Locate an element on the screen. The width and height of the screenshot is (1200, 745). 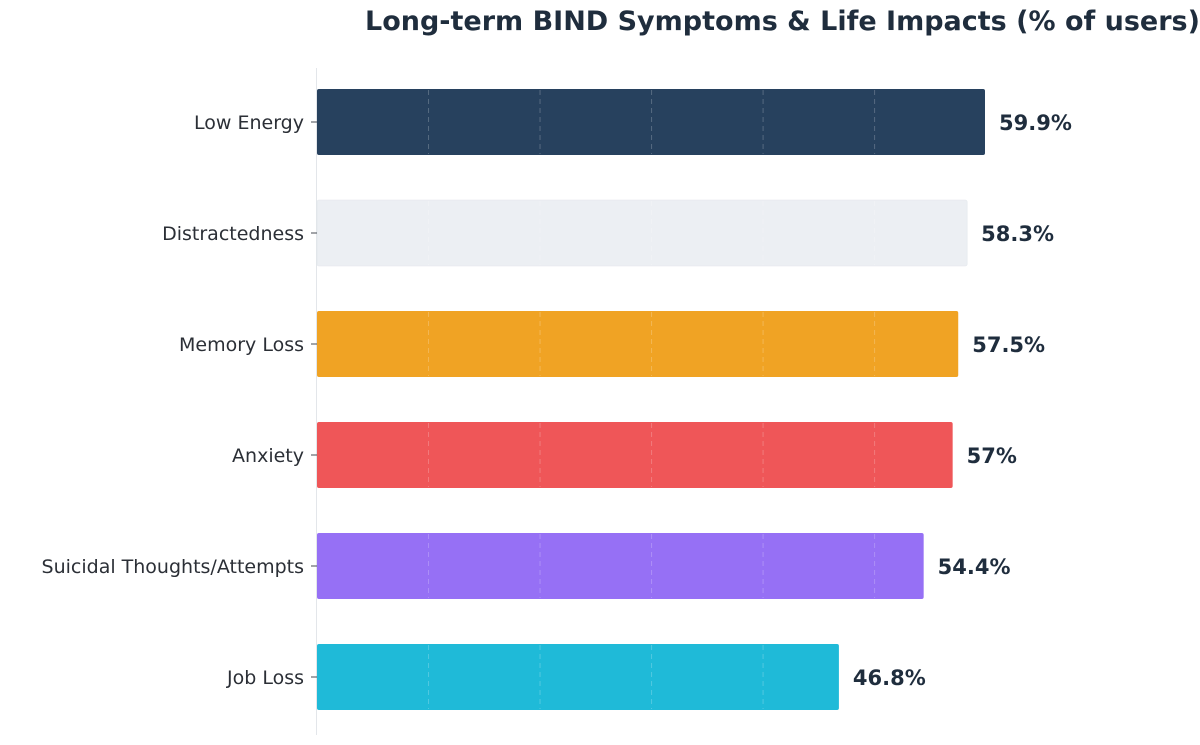
category-label: Low Energy is located at coordinates (249, 123).